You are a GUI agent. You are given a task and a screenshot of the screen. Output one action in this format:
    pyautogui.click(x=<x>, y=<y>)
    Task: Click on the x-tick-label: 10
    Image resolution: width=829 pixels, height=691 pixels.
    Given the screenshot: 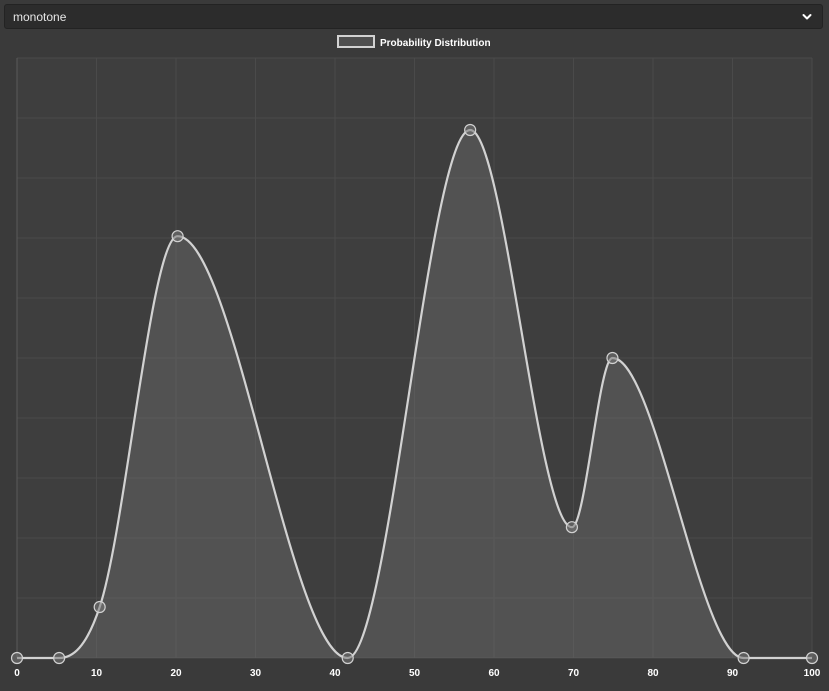 What is the action you would take?
    pyautogui.click(x=97, y=673)
    